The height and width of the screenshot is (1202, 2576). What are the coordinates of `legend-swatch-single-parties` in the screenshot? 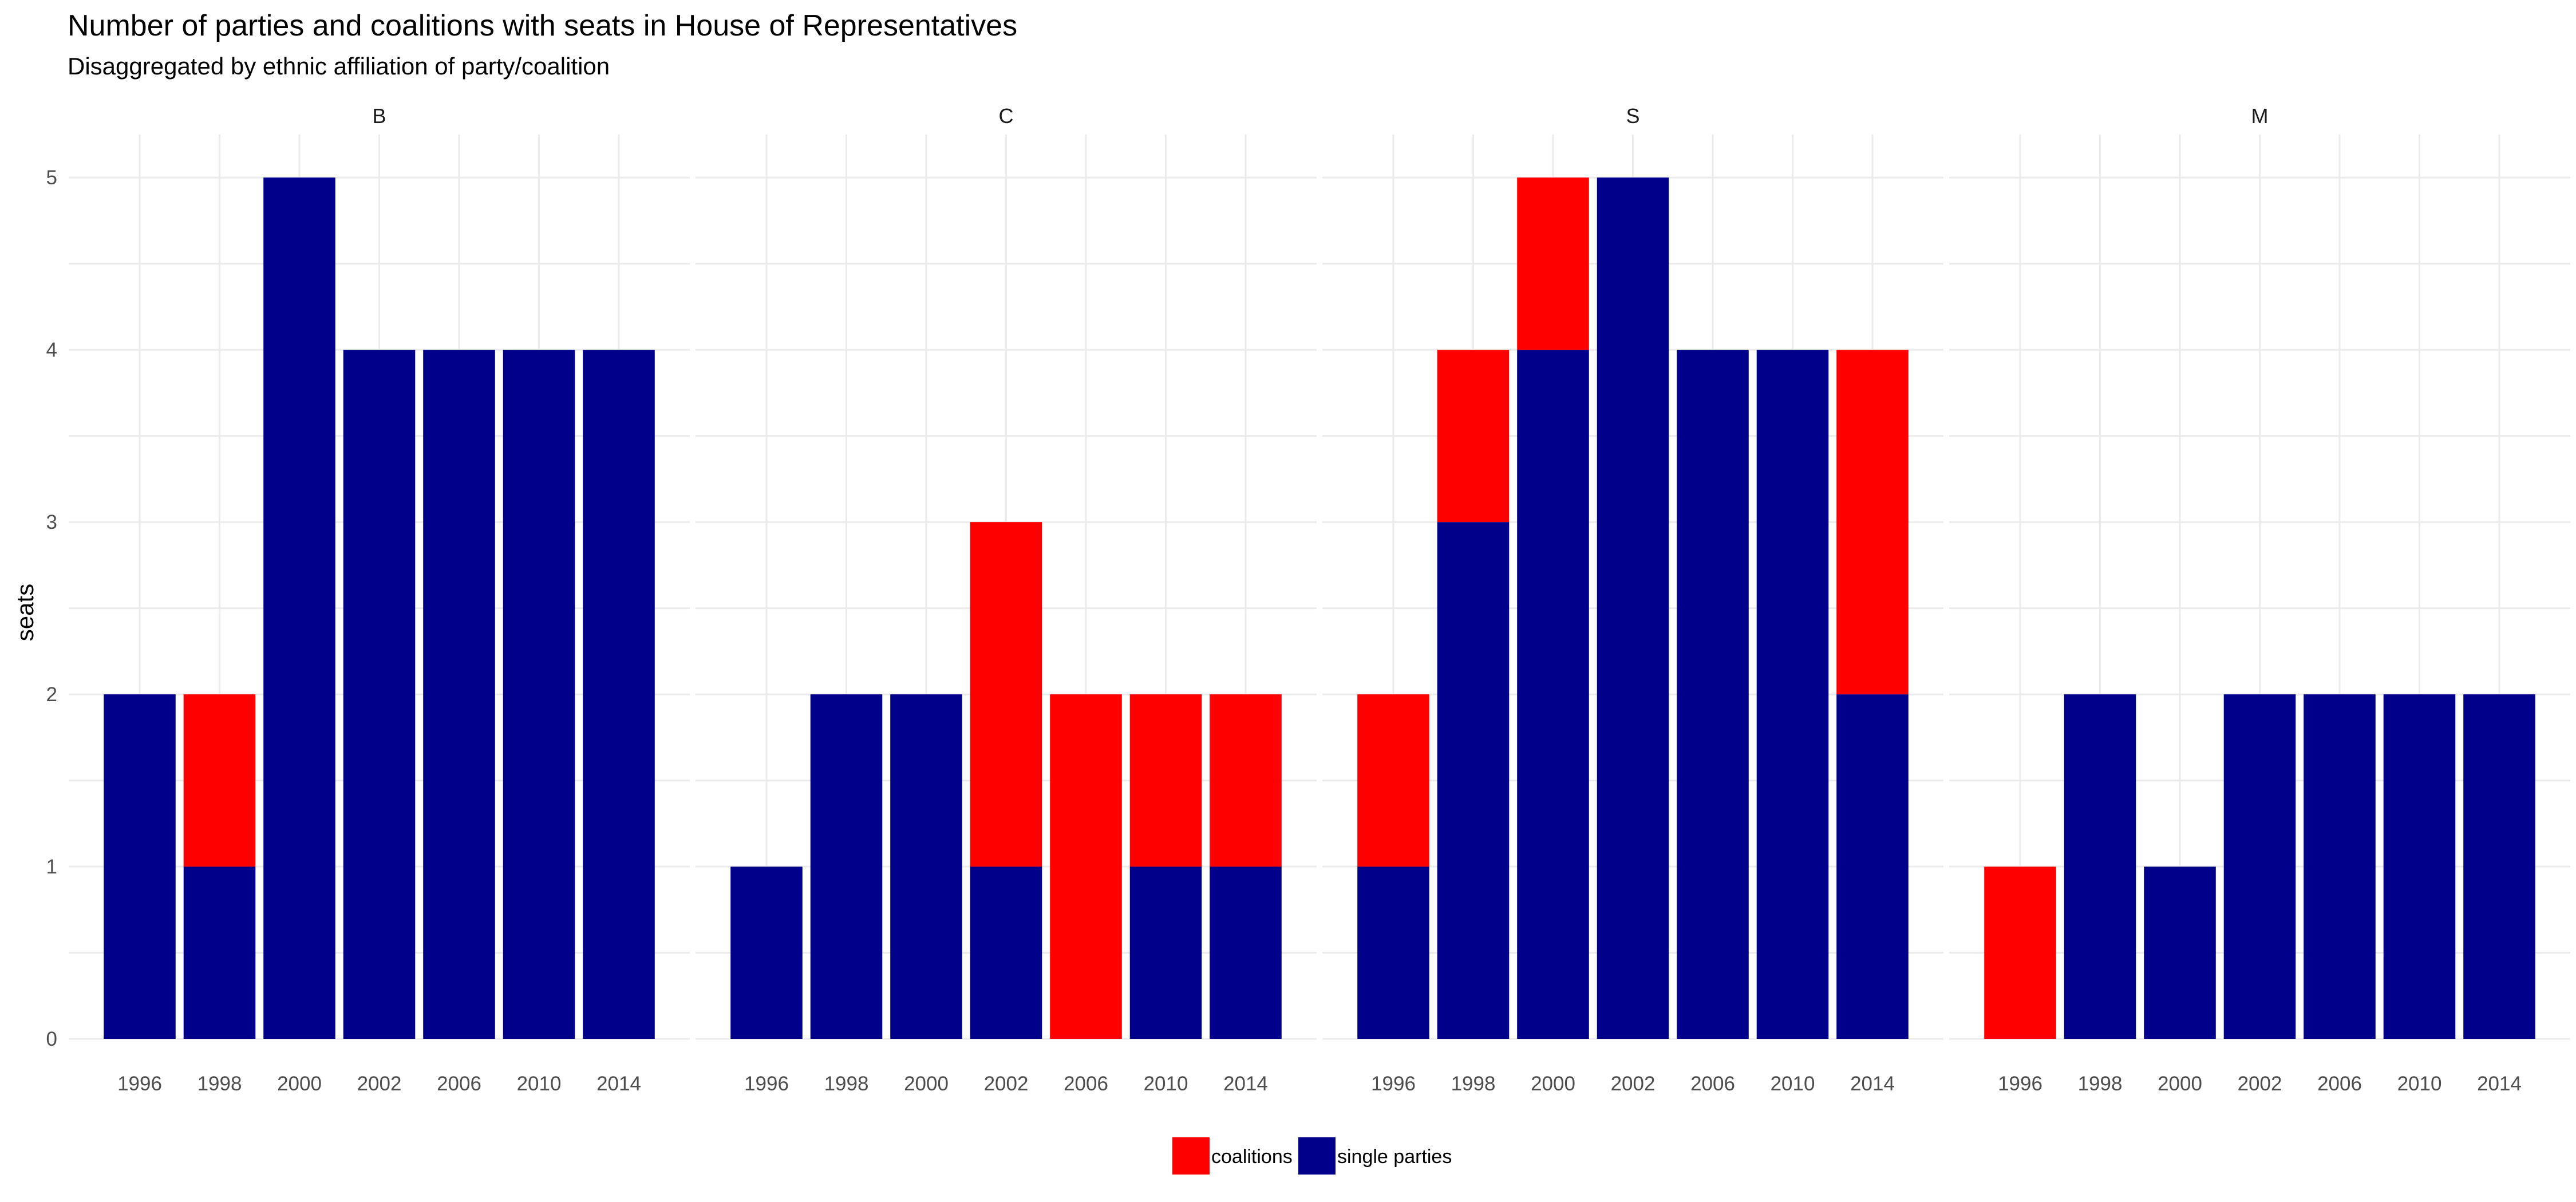 It's located at (1317, 1156).